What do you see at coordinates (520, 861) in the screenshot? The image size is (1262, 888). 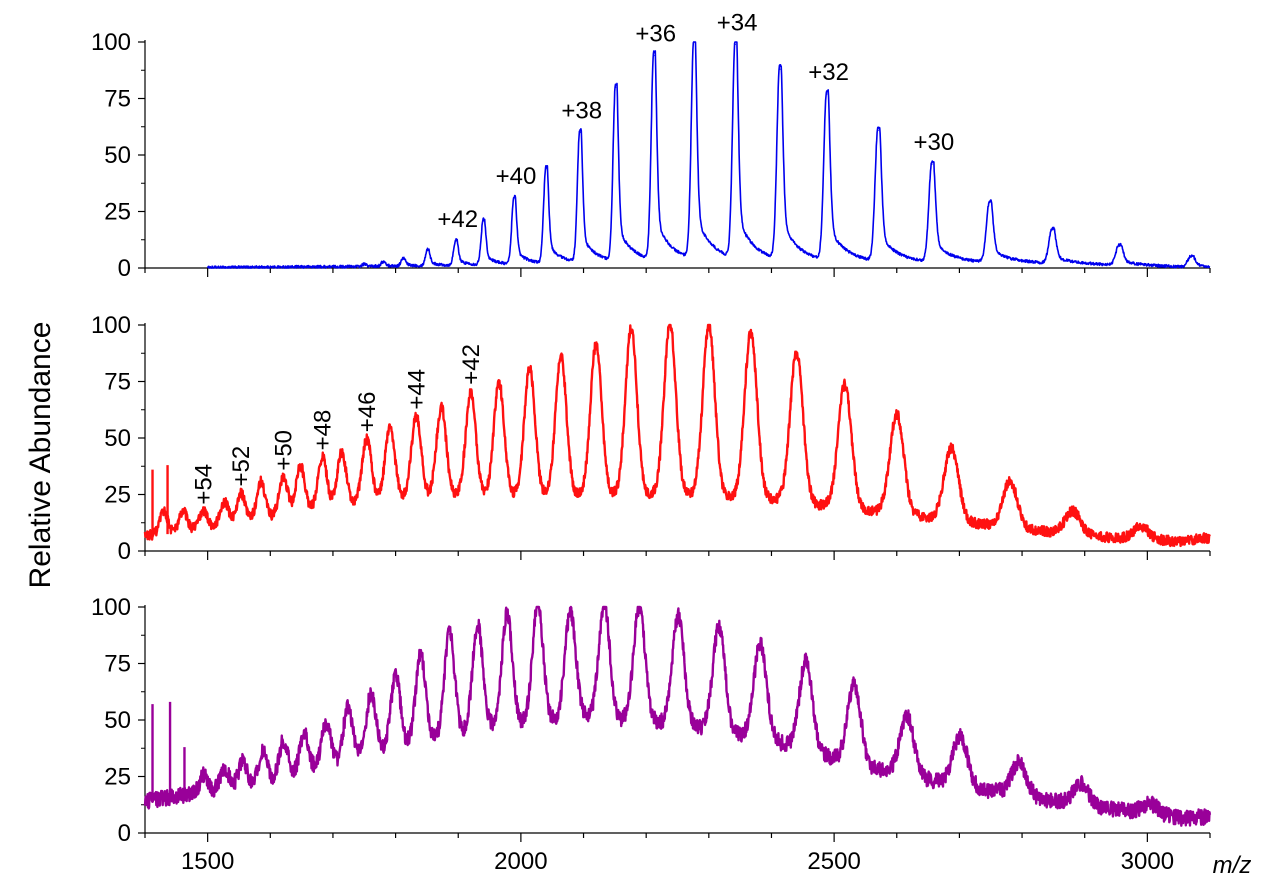 I see `x-tick-label: 2000` at bounding box center [520, 861].